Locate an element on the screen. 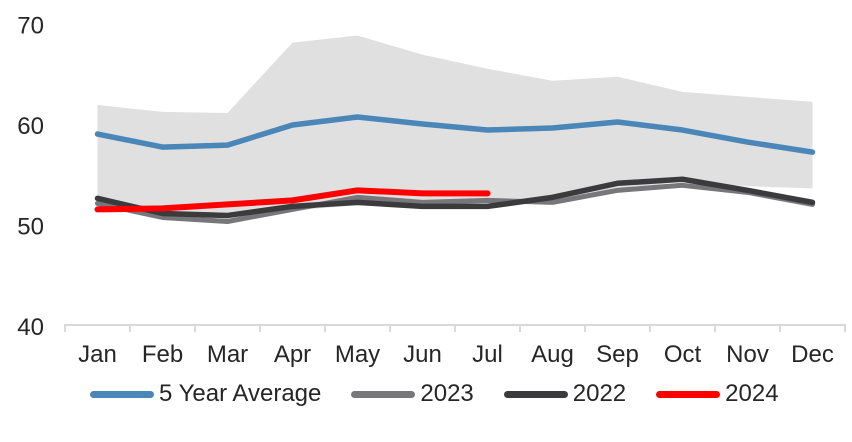 The image size is (852, 442). y-axis-tick-label: 70 is located at coordinates (30, 26).